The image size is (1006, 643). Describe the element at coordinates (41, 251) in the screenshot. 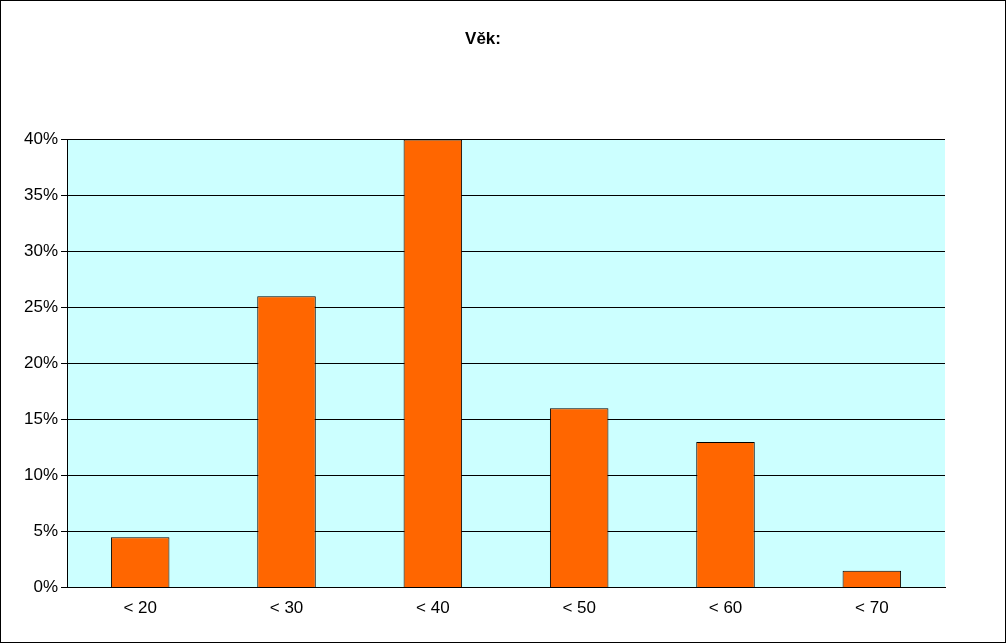

I see `y-tick-label: 30%` at that location.